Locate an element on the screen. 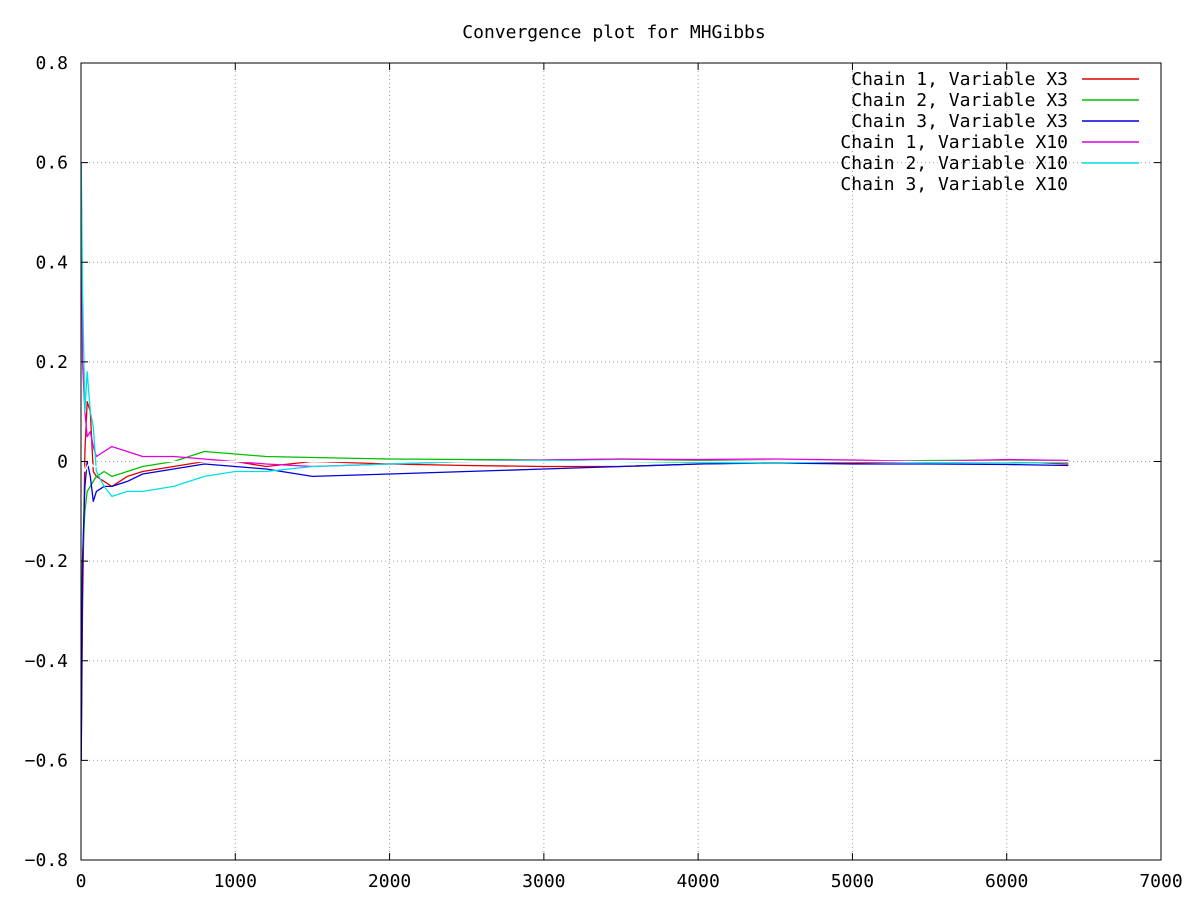  legend-label-2: Chain 2, Variable X3 is located at coordinates (959, 100).